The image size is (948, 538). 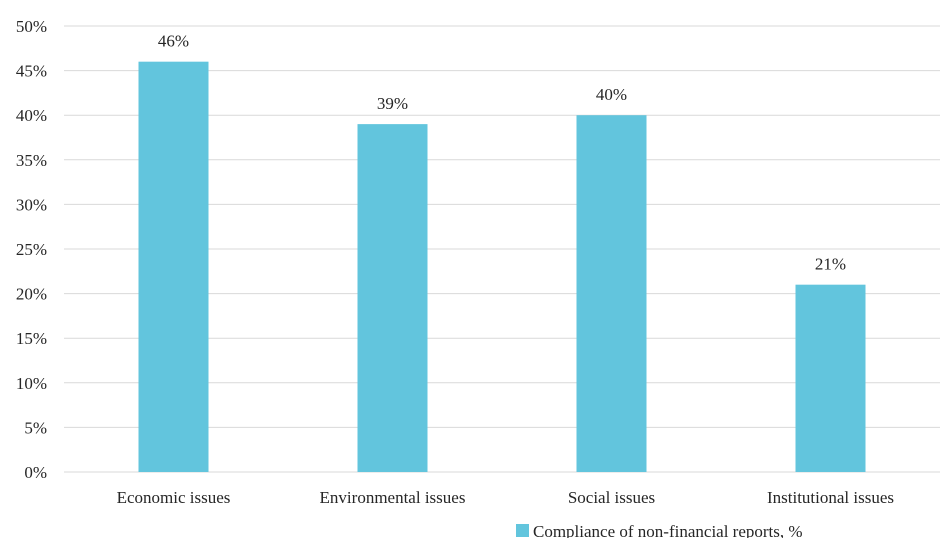 What do you see at coordinates (830, 497) in the screenshot?
I see `x-tick-label: Institutional issues` at bounding box center [830, 497].